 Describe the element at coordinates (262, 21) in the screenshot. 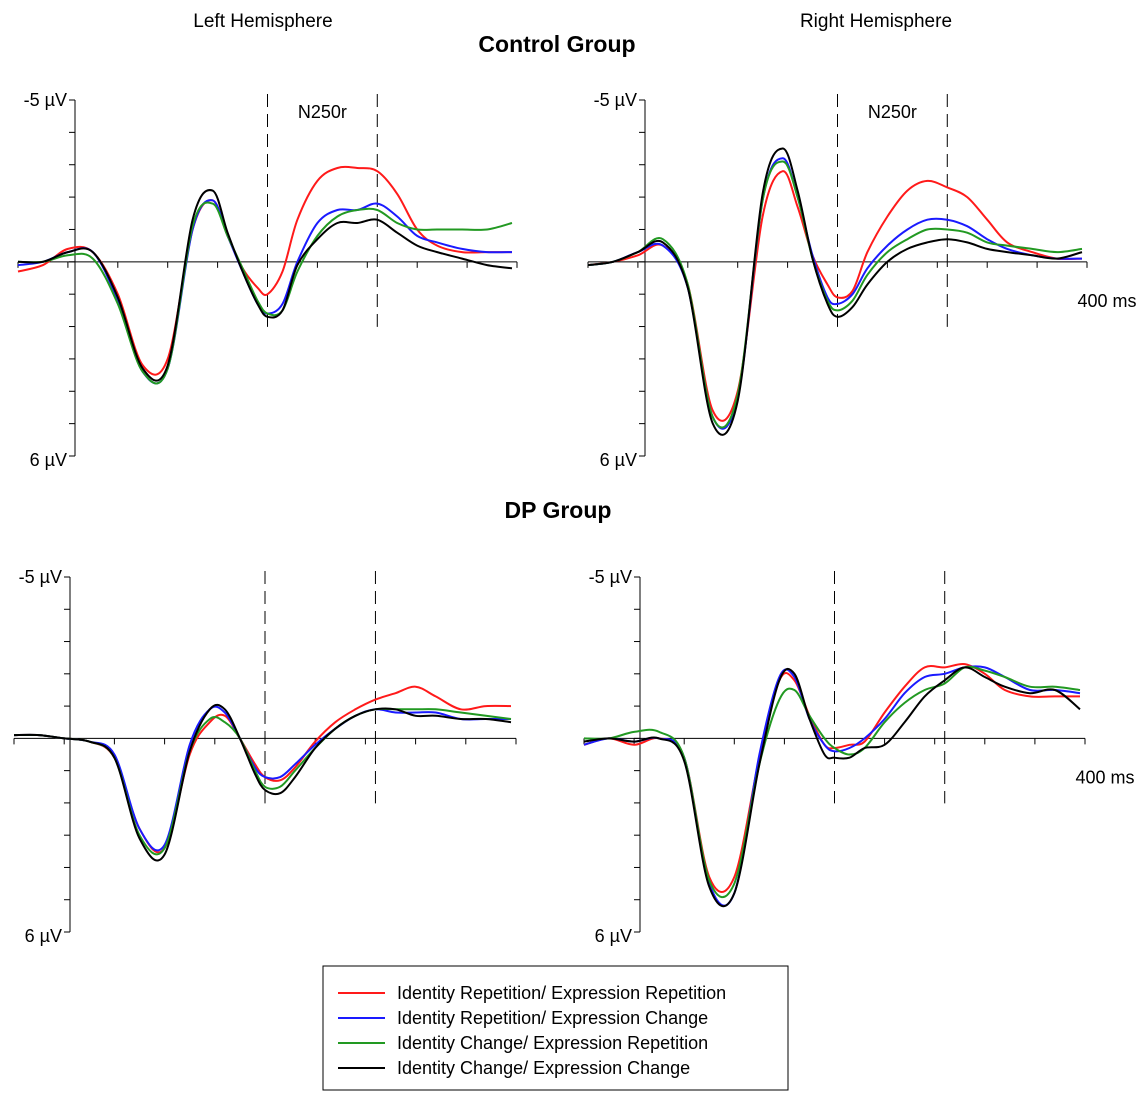

I see `column-title-left: Left Hemisphere` at that location.